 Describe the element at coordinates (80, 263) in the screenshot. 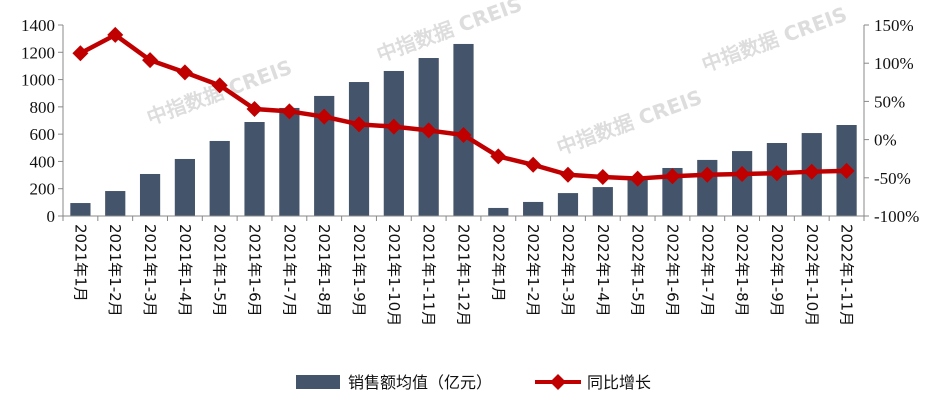

I see `category-label: 2021年1月` at that location.